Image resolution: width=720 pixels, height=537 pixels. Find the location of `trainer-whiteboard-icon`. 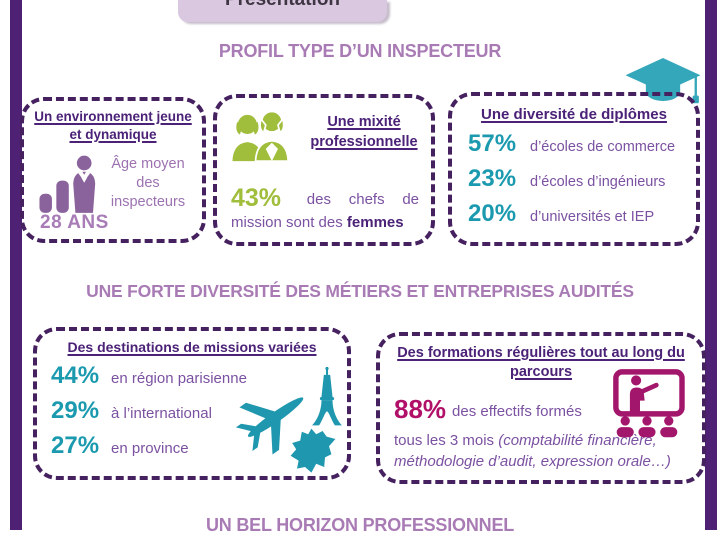

trainer-whiteboard-icon is located at coordinates (647, 405).